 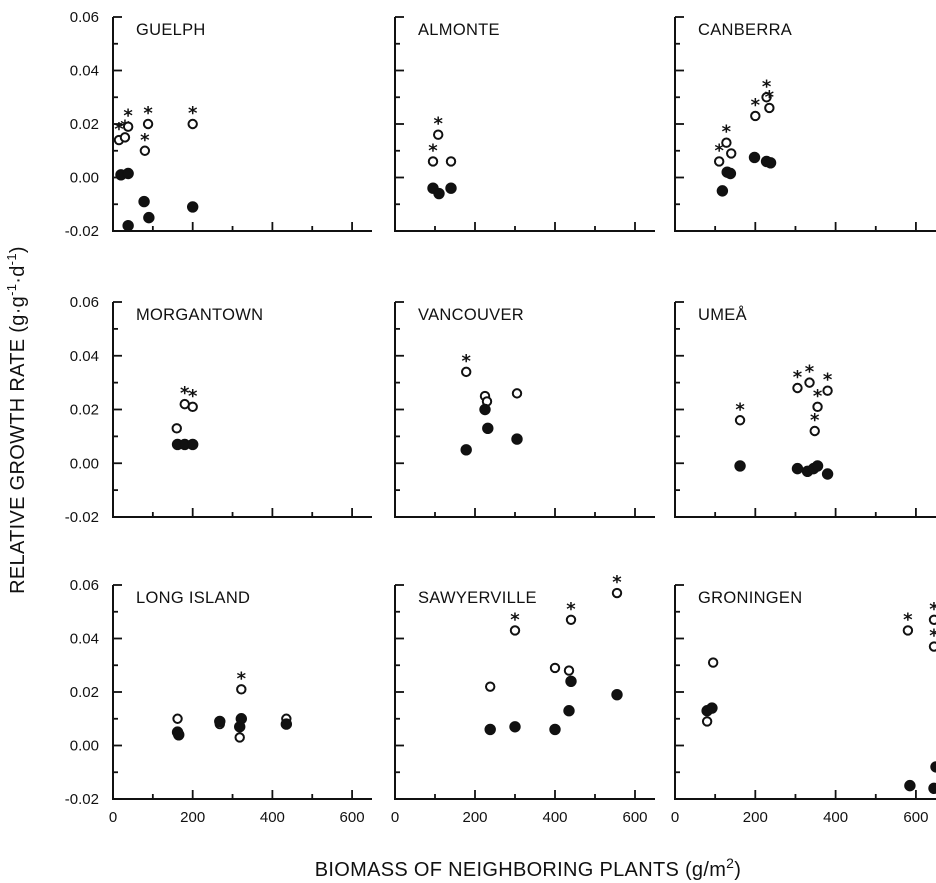 What do you see at coordinates (84, 639) in the screenshot?
I see `y-tick-label: 0.04` at bounding box center [84, 639].